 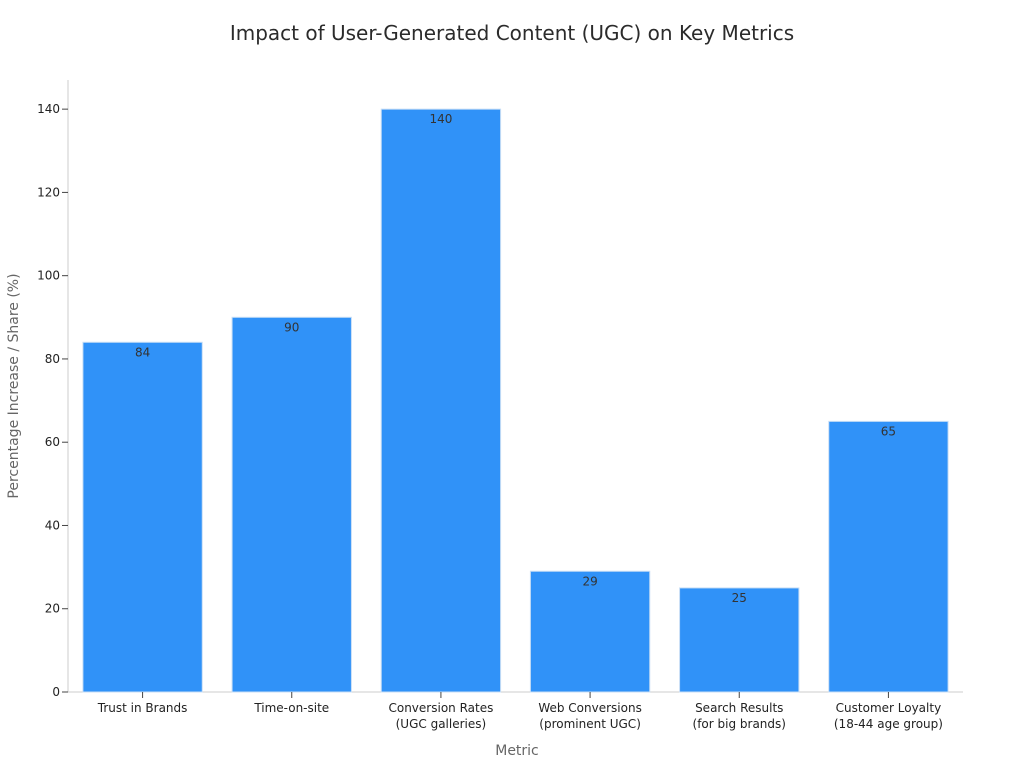 What do you see at coordinates (52, 525) in the screenshot?
I see `y-tick-label: 40` at bounding box center [52, 525].